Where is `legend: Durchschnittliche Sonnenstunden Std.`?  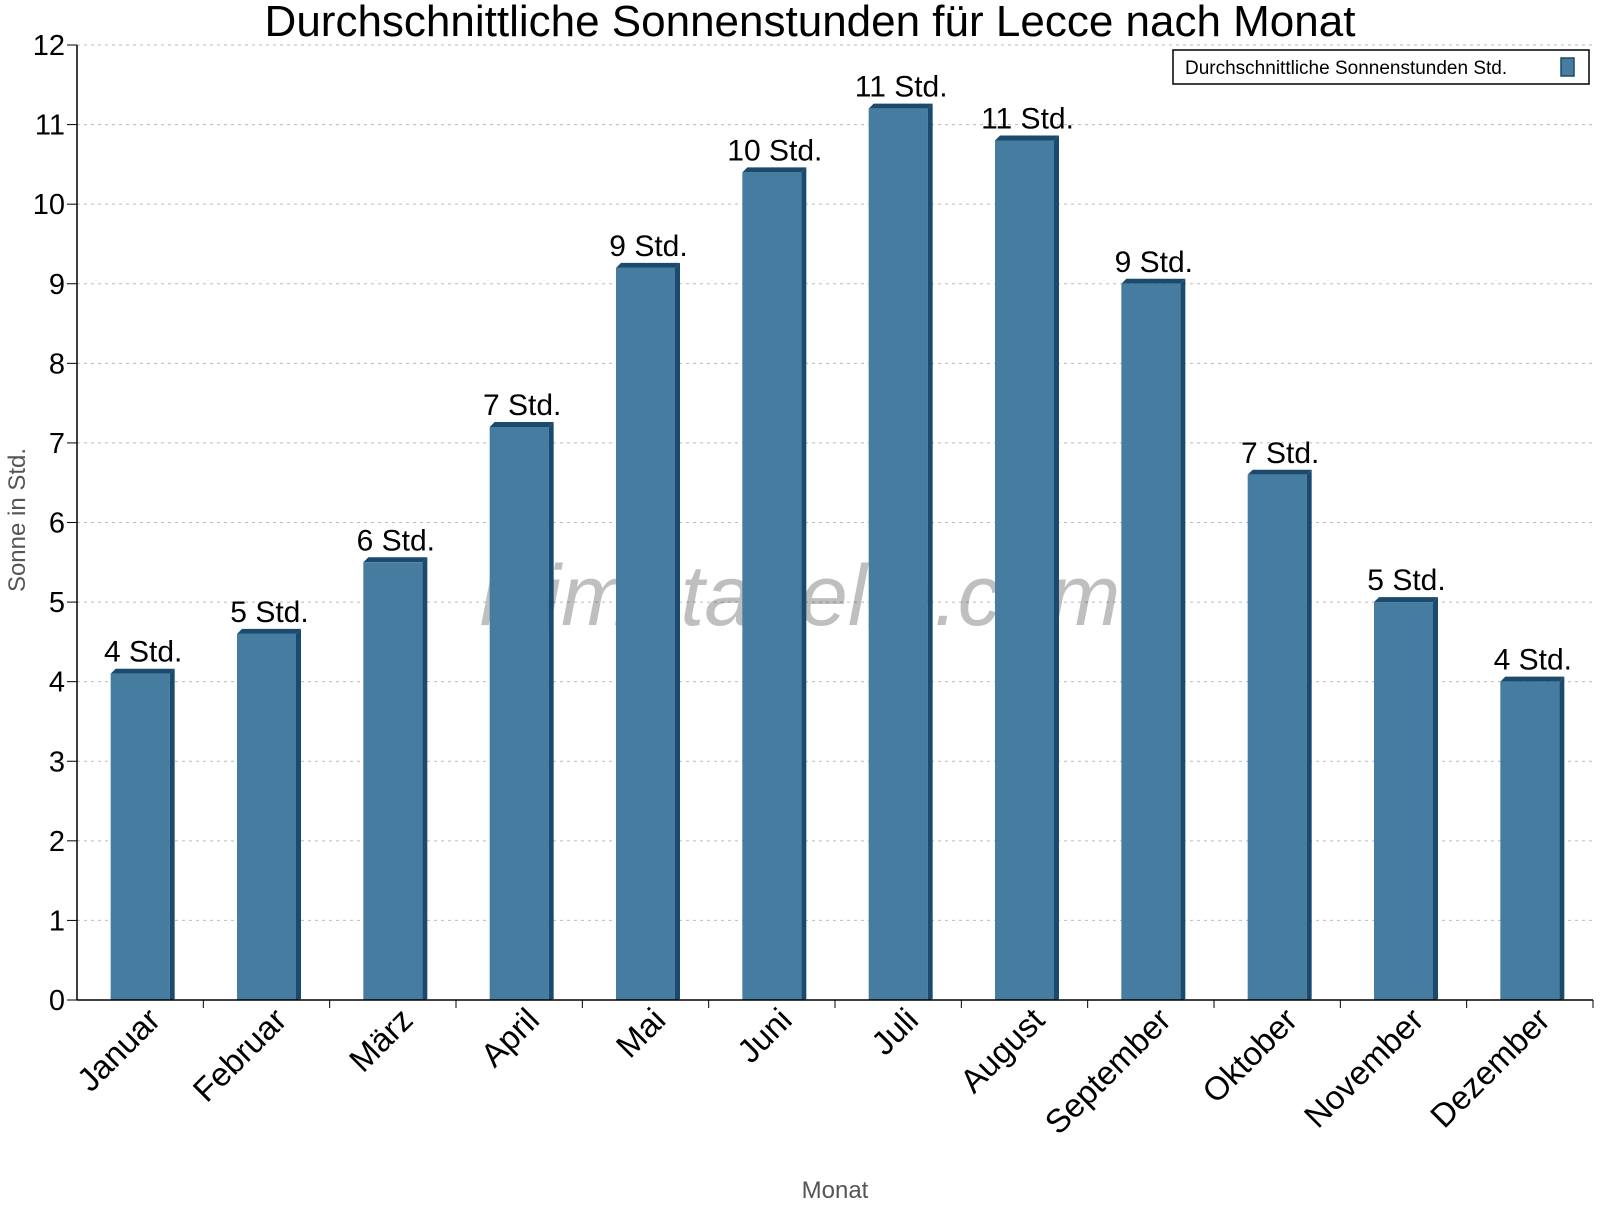 legend: Durchschnittliche Sonnenstunden Std. is located at coordinates (1381, 67).